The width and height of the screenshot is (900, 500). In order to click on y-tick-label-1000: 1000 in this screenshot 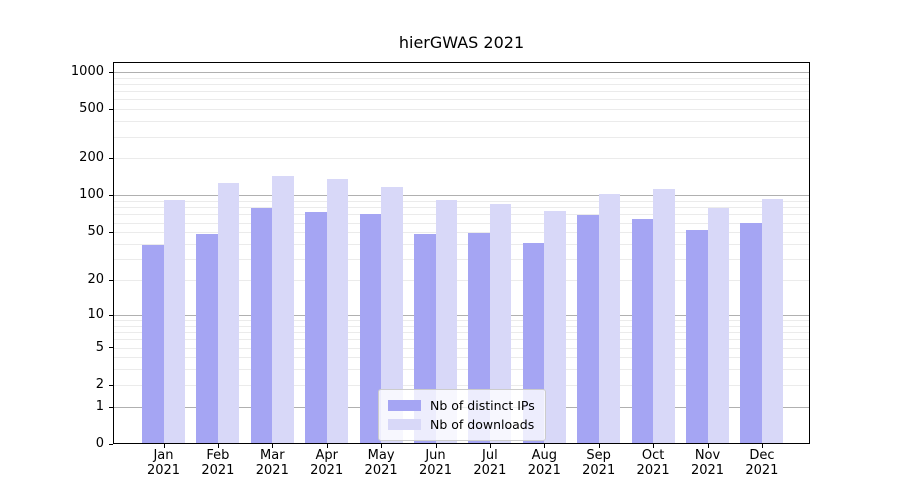, I will do `click(87, 71)`.